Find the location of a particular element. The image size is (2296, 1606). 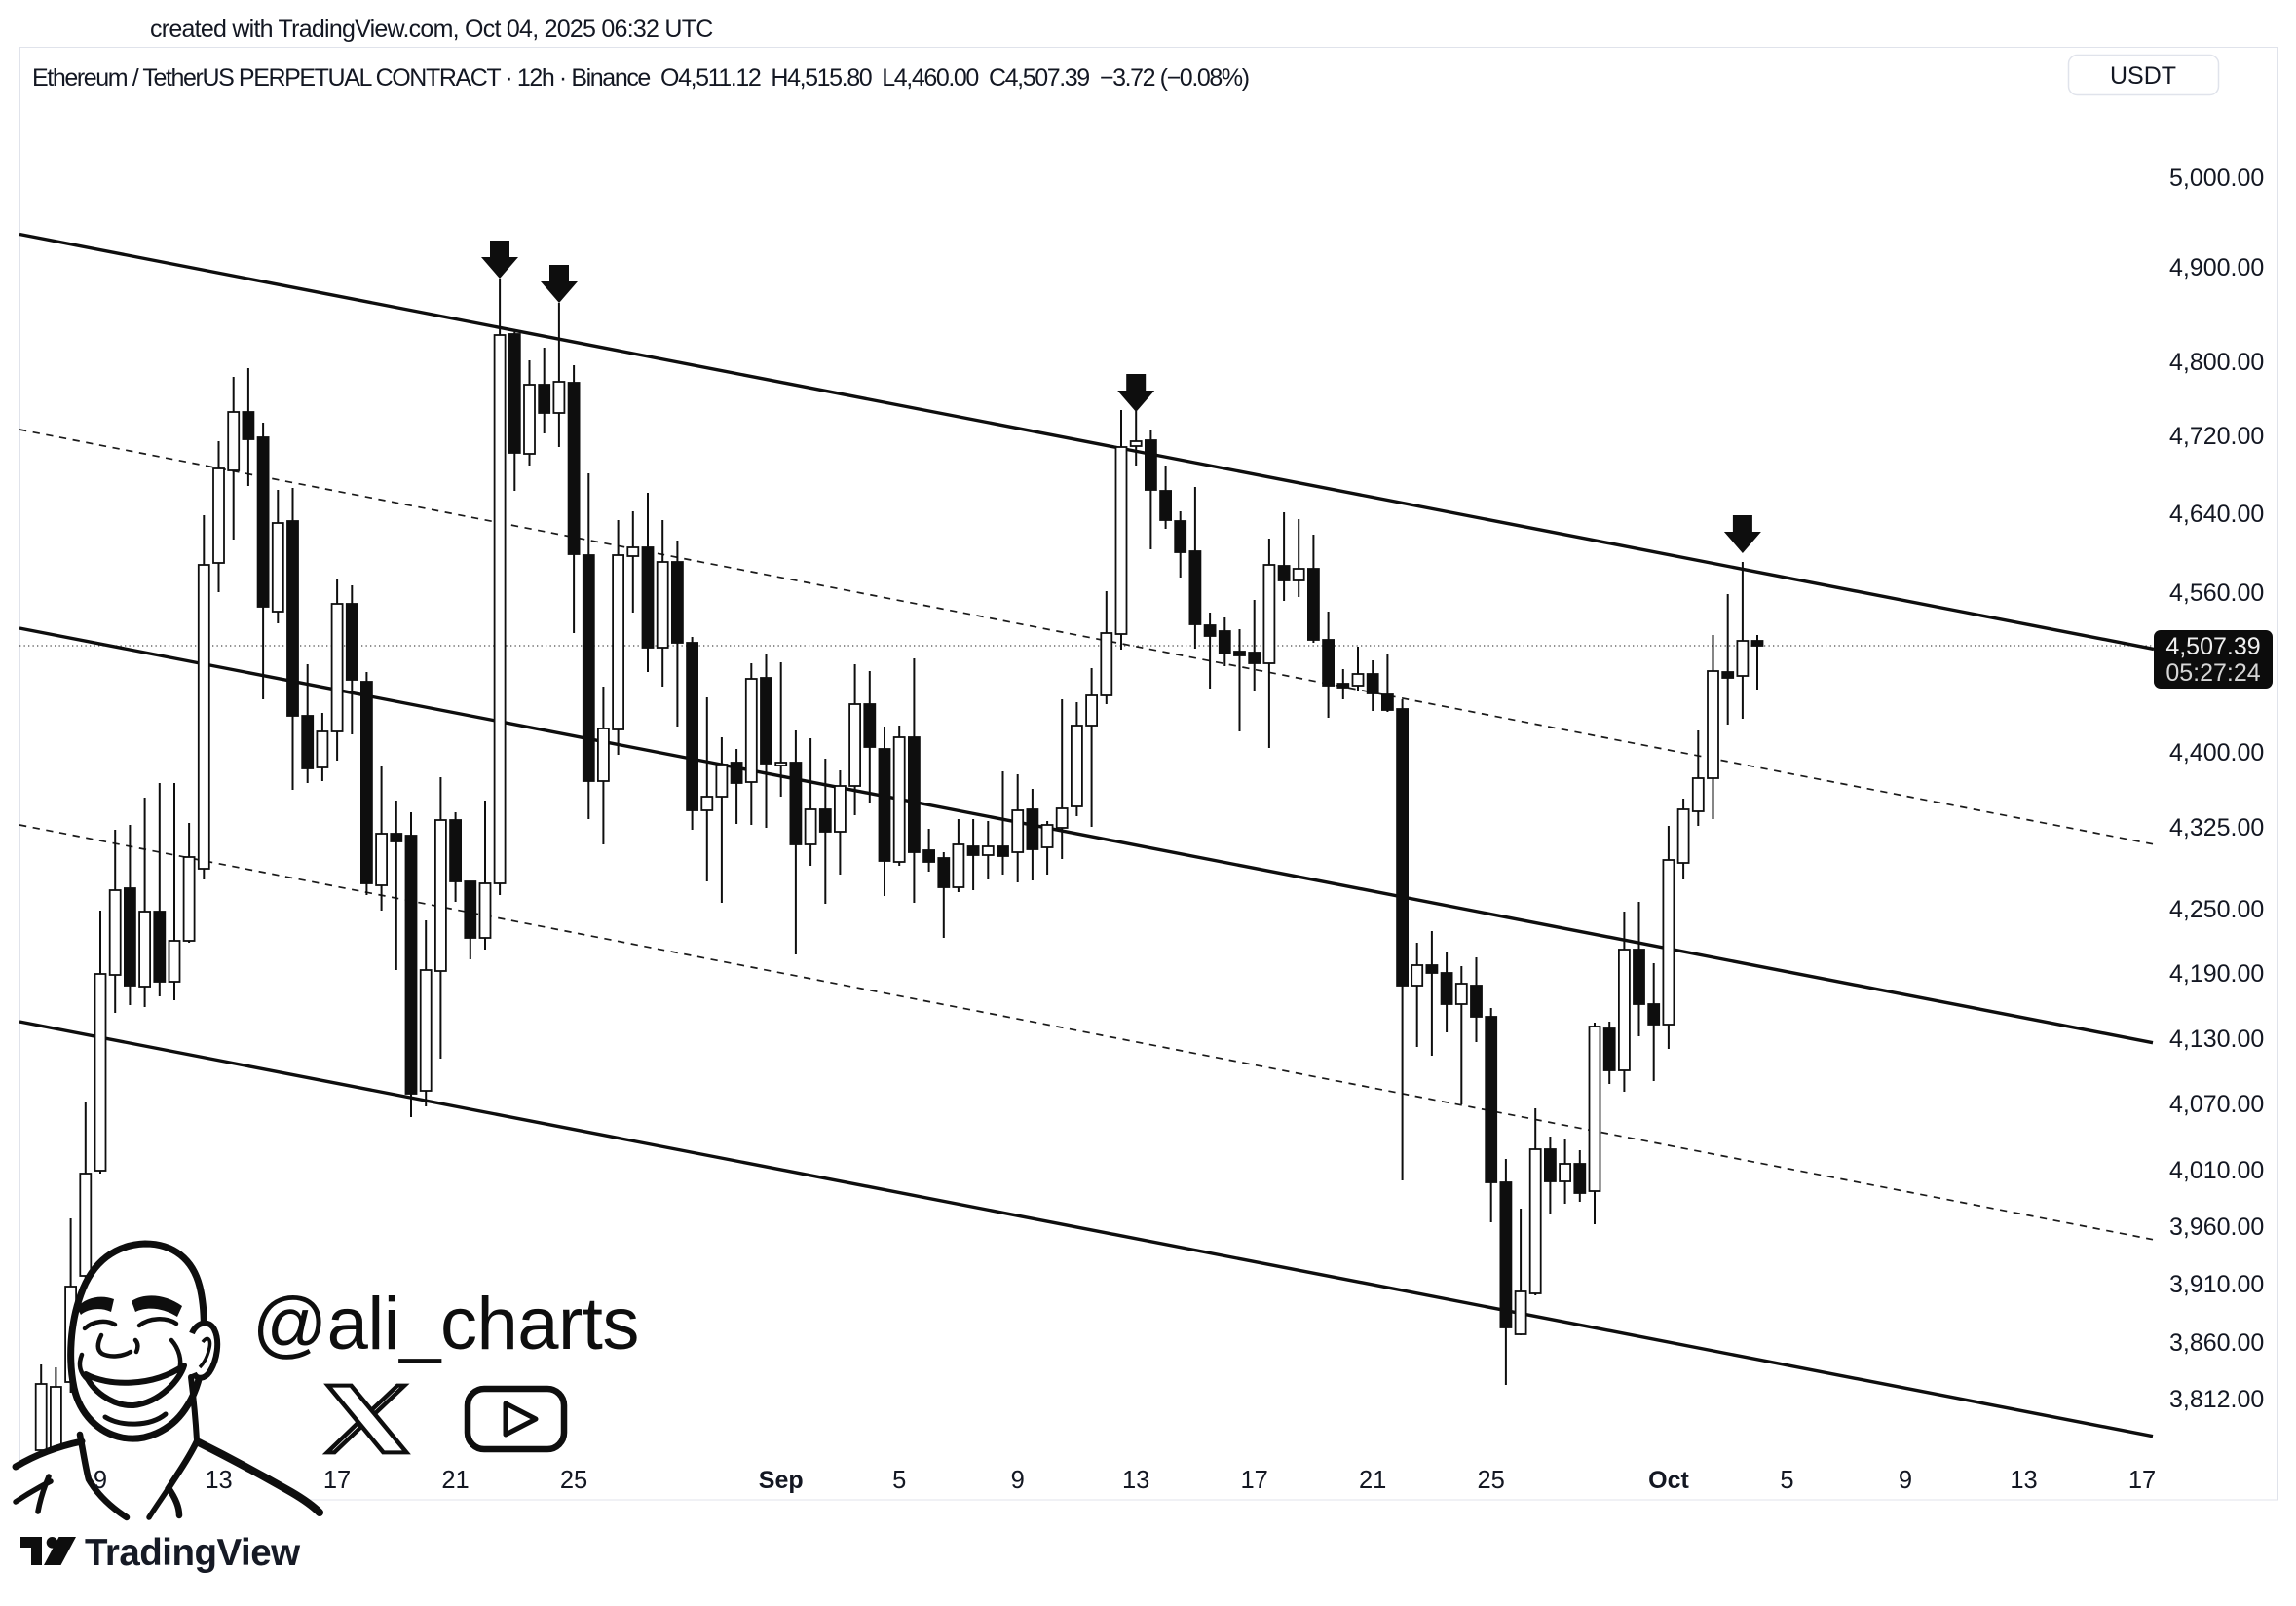

svg-text: 4,720.00 is located at coordinates (2216, 436).